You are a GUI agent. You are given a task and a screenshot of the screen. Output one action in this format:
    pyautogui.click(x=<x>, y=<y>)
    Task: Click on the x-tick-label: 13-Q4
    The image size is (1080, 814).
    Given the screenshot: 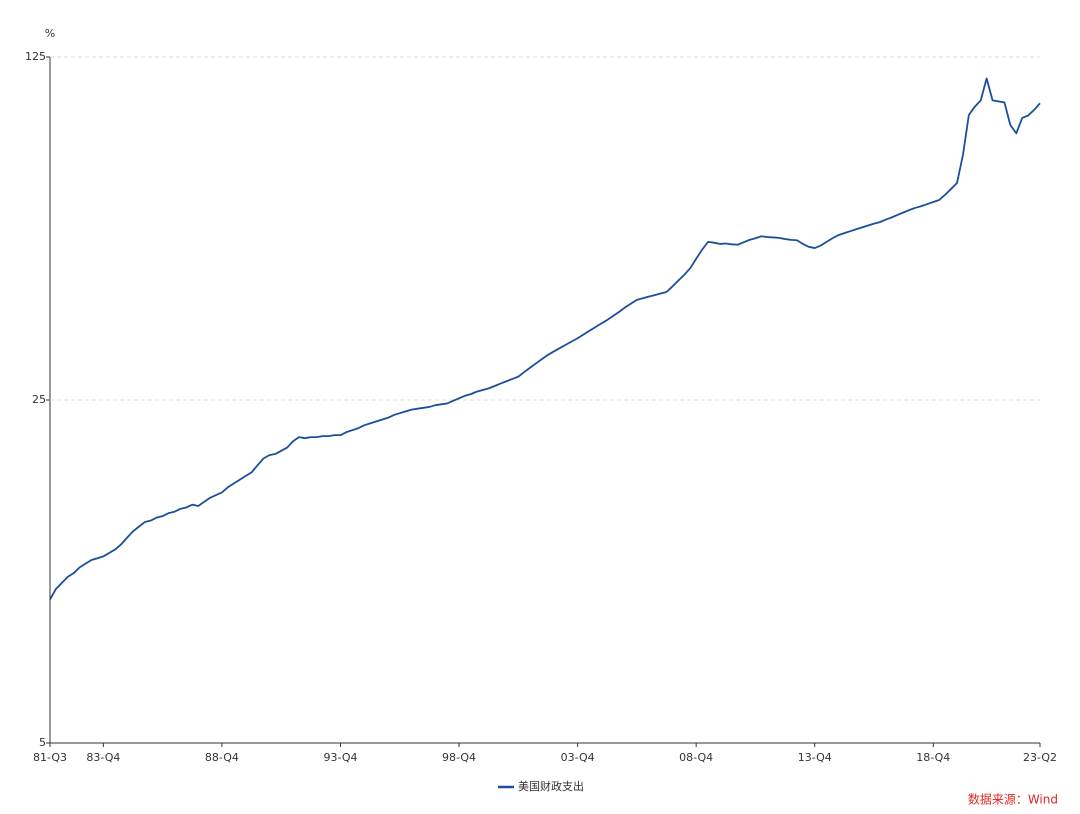 What is the action you would take?
    pyautogui.click(x=815, y=757)
    